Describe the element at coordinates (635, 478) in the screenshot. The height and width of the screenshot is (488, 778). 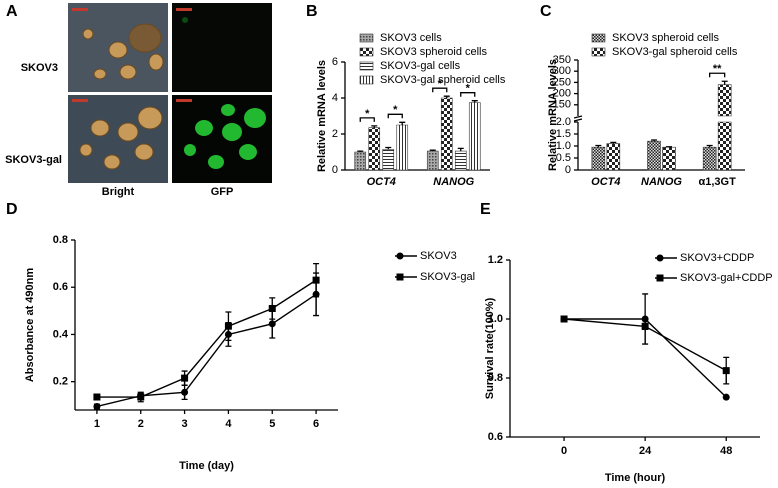
I see `x-axis-label: Time (hour)` at that location.